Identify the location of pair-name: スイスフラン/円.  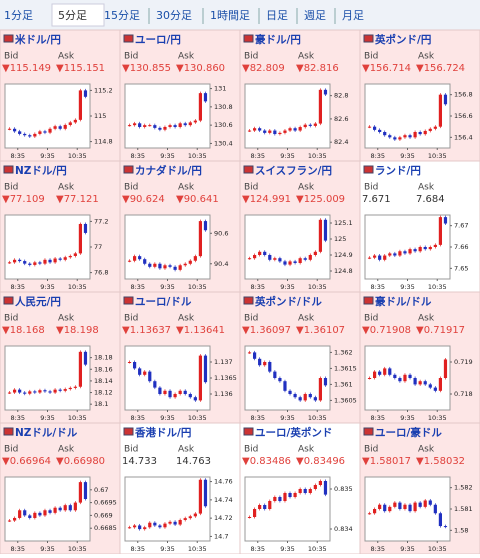
(293, 171).